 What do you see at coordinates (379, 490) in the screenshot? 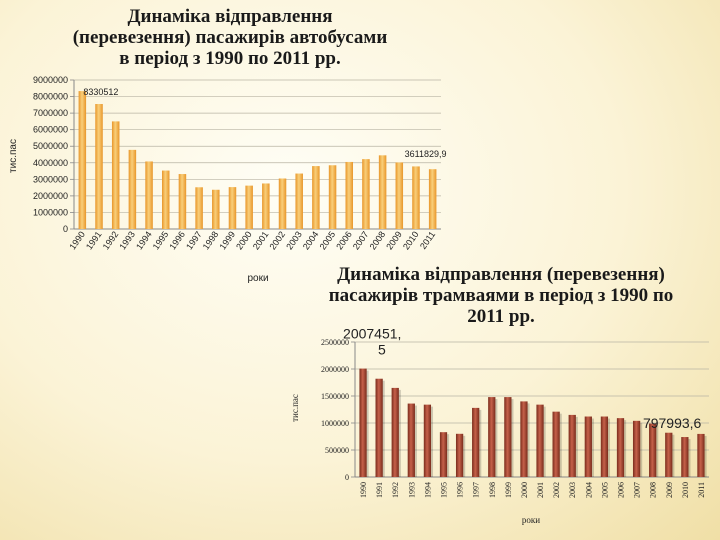
I see `tram-x-tick-label: 1991` at bounding box center [379, 490].